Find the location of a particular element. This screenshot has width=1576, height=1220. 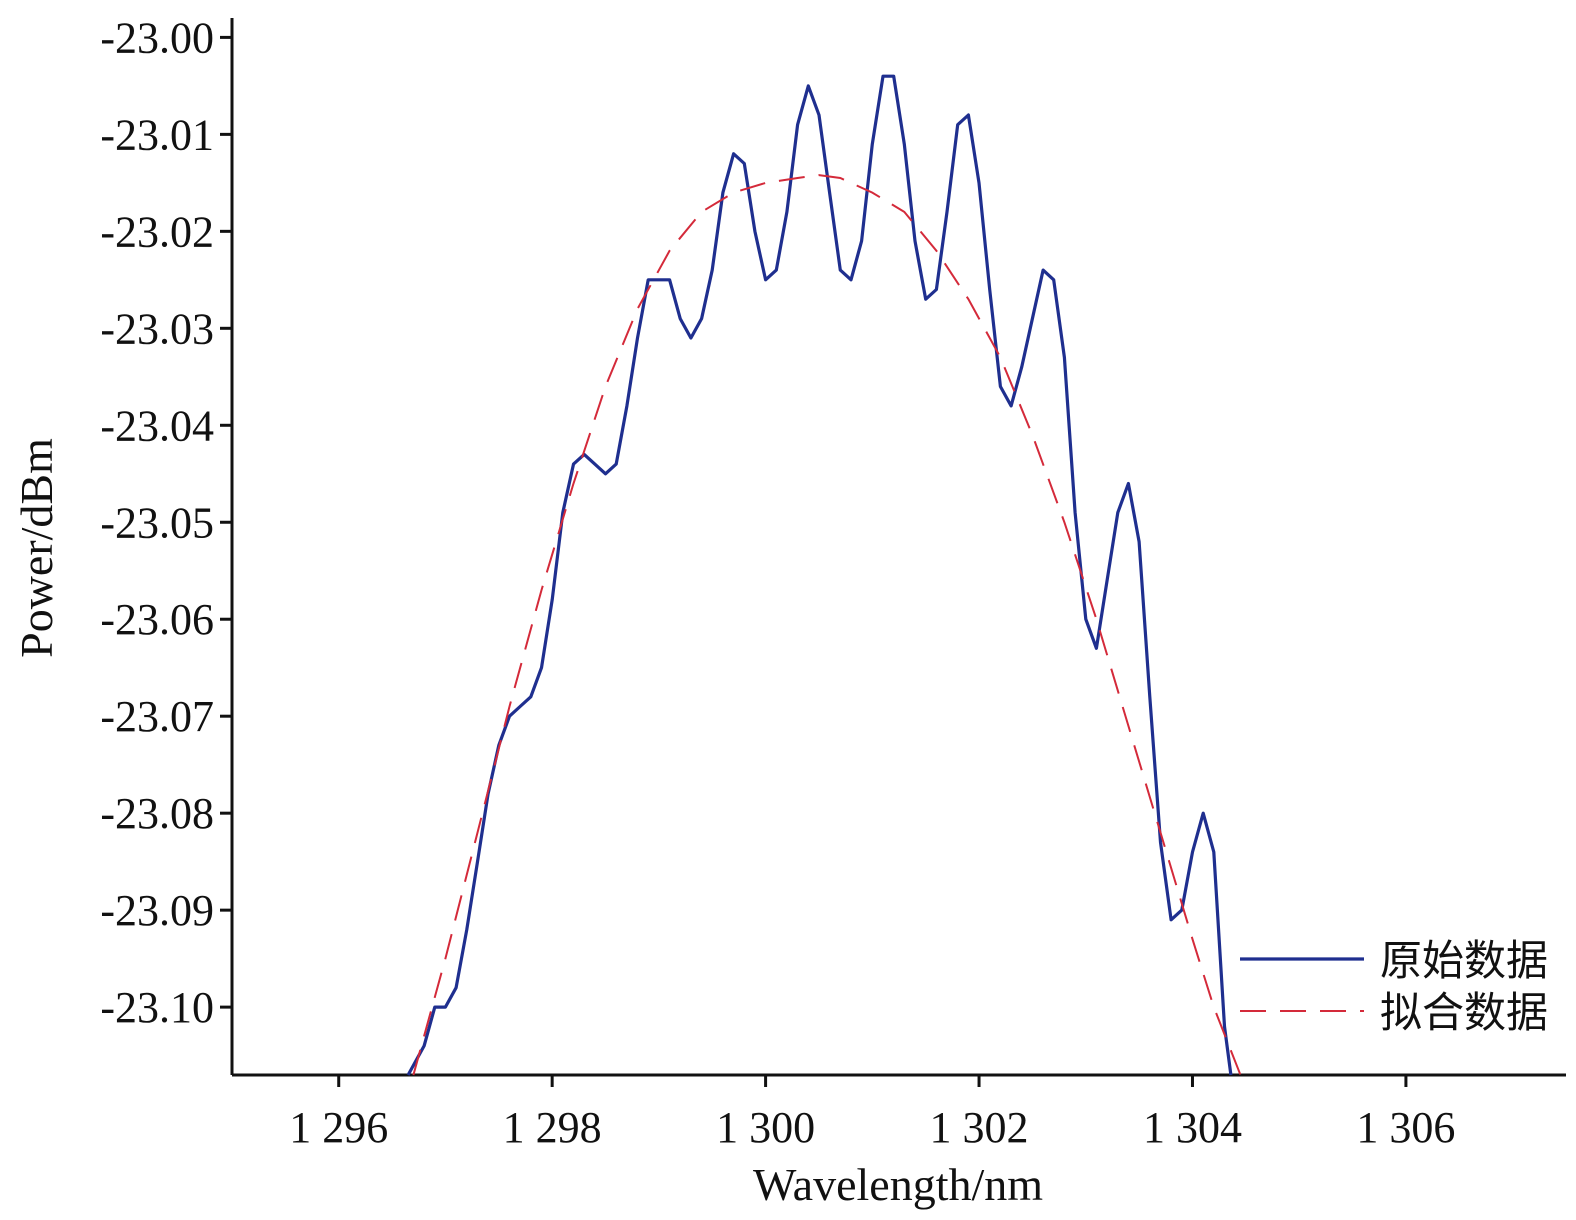

x-axis-title: Wavelength/nm is located at coordinates (898, 1184).